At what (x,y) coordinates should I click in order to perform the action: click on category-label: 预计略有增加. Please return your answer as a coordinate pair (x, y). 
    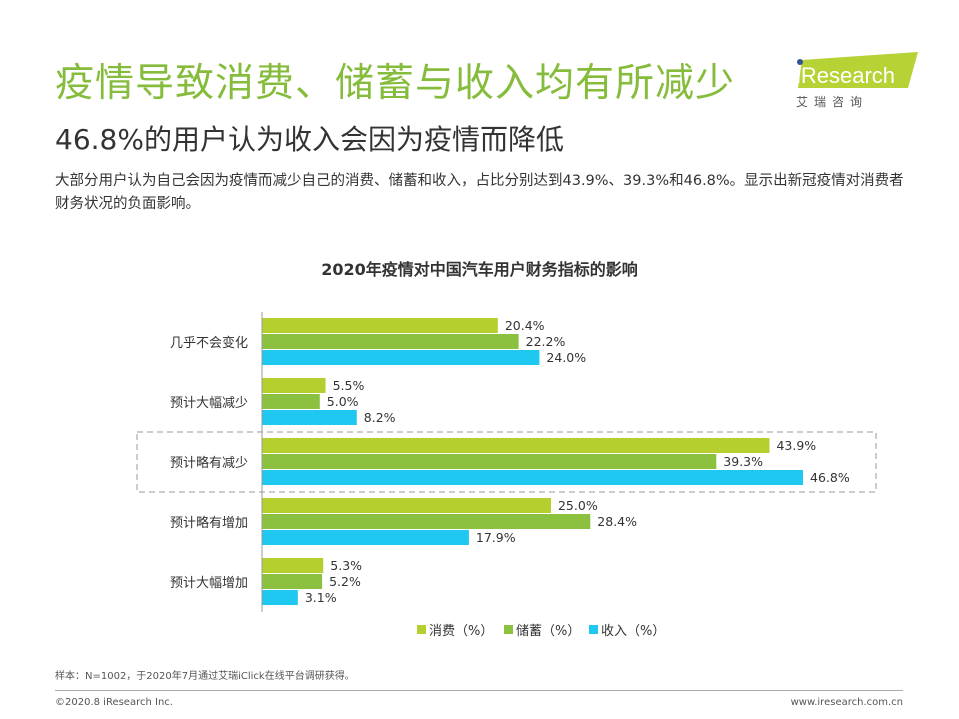
    Looking at the image, I should click on (209, 523).